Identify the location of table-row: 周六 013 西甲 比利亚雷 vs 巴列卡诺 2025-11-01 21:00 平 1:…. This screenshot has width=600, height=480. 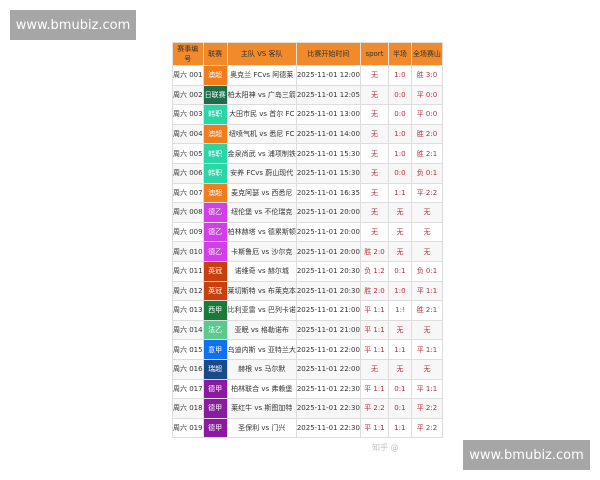
(307, 310).